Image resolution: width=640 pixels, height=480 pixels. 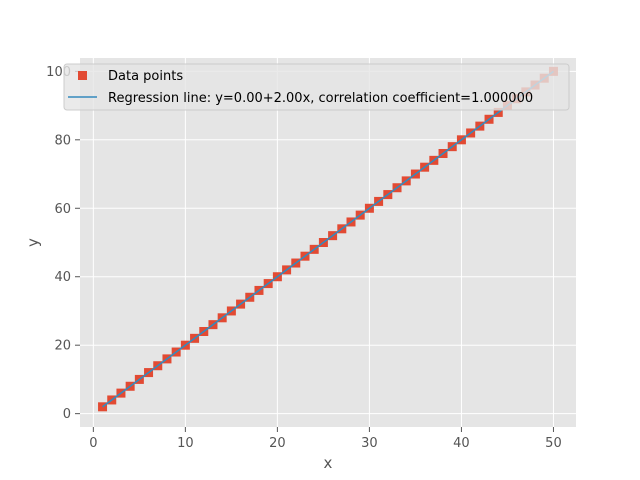 I want to click on x-axis-ticks: 0 10 20 30 40 50, so click(x=325, y=439).